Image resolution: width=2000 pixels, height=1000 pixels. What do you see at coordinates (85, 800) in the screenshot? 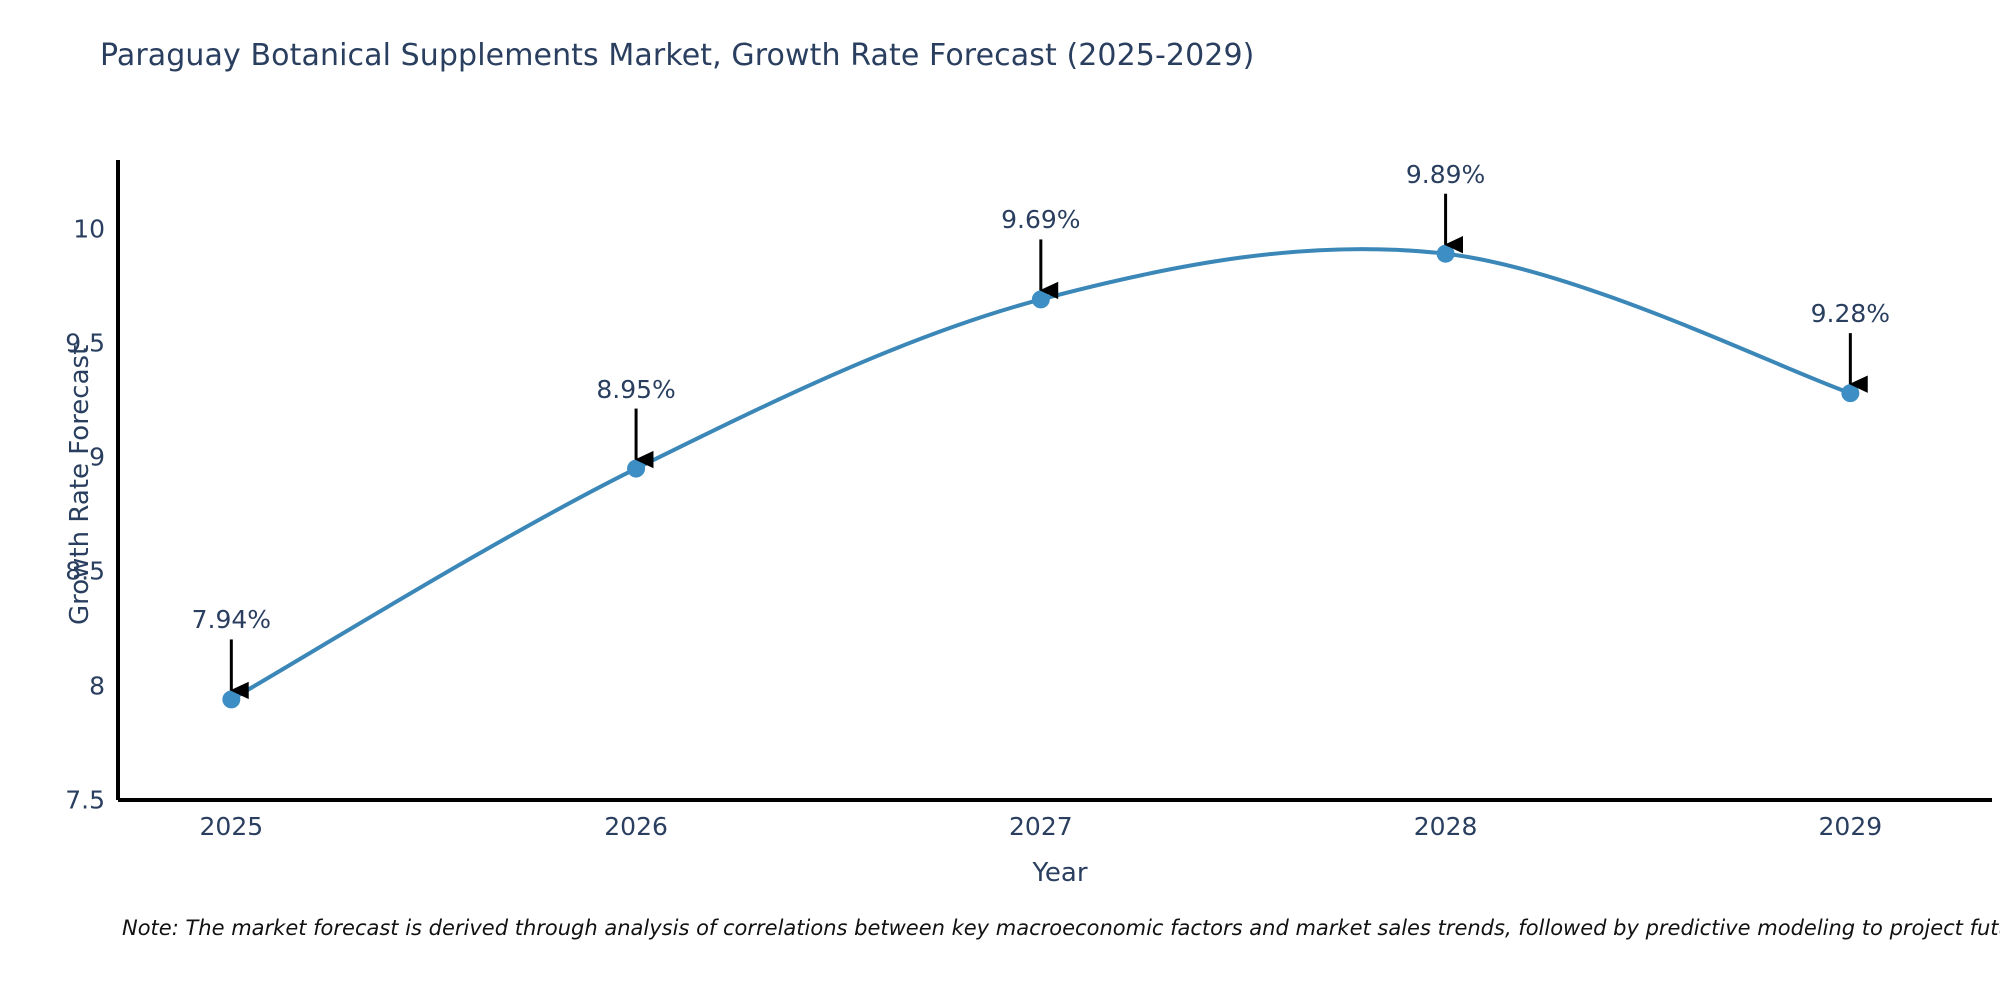
I see `y-tick-label: 7.5` at bounding box center [85, 800].